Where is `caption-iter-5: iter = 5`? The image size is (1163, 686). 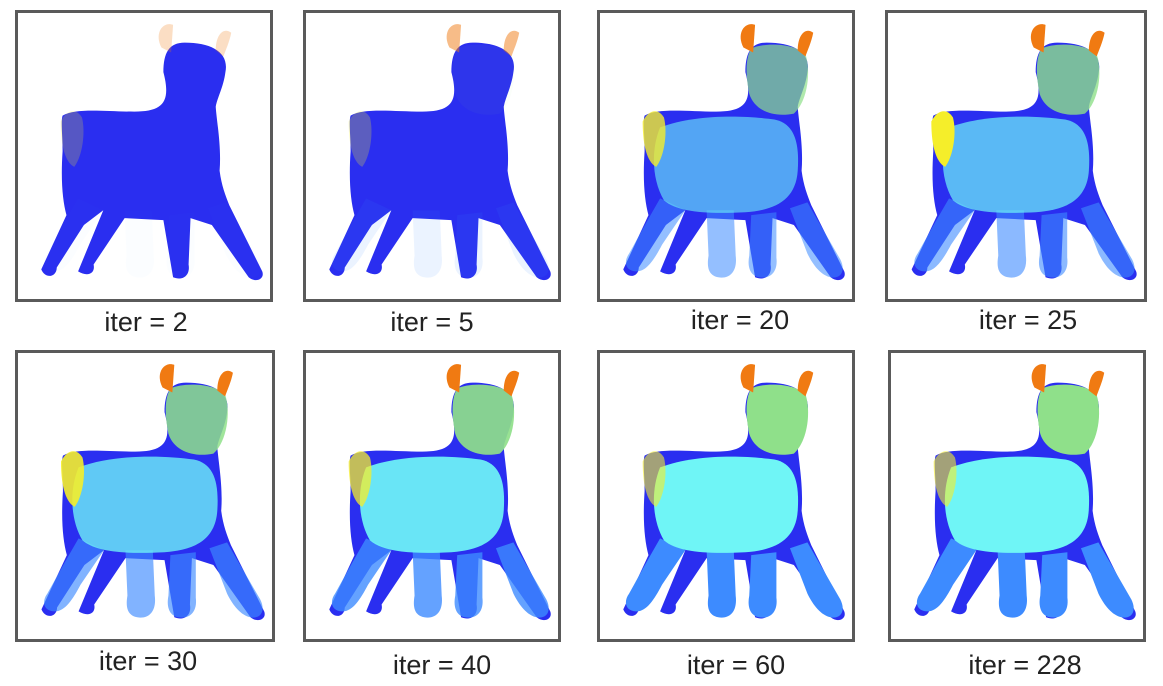 caption-iter-5: iter = 5 is located at coordinates (432, 322).